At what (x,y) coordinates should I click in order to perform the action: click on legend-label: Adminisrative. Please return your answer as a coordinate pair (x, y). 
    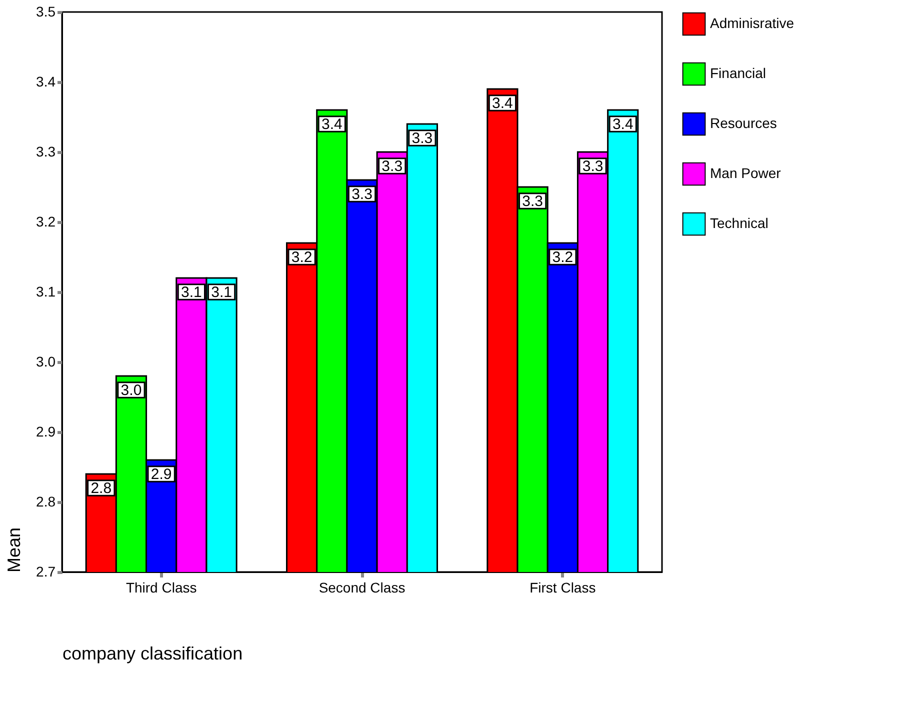
    Looking at the image, I should click on (752, 23).